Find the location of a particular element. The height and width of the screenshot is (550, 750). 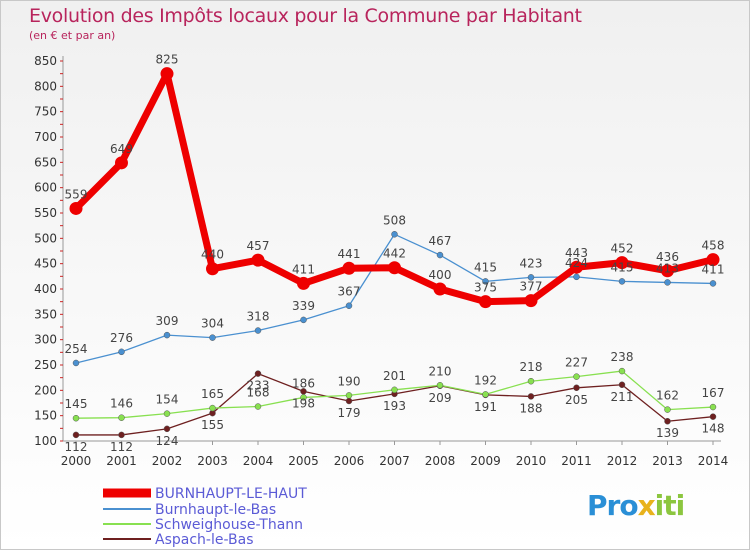

data-label: 457 is located at coordinates (258, 246).